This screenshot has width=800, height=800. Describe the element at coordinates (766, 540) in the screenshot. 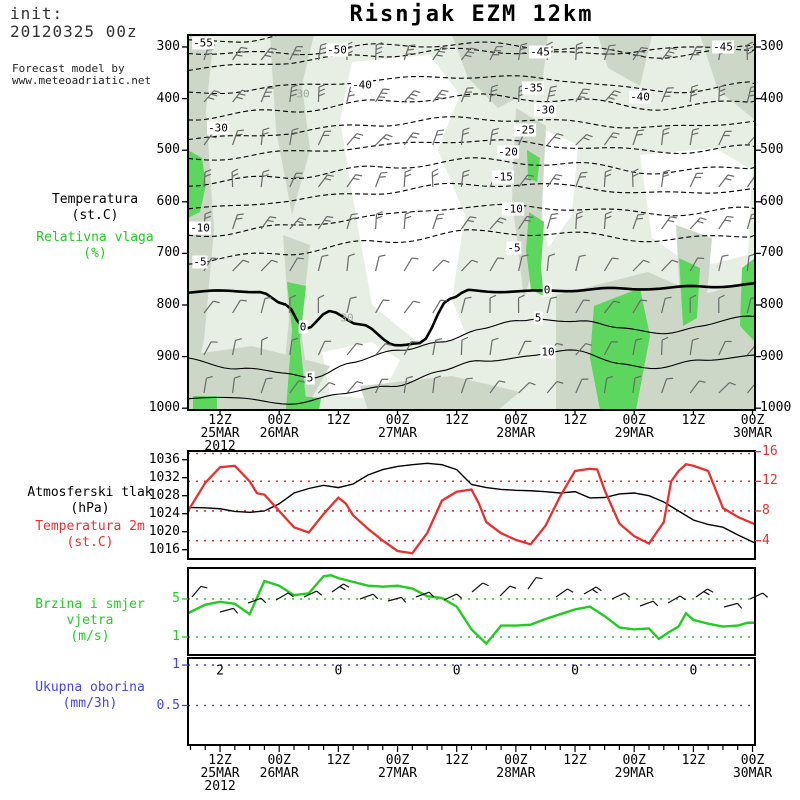

I see `p2-tick-right: 4` at that location.